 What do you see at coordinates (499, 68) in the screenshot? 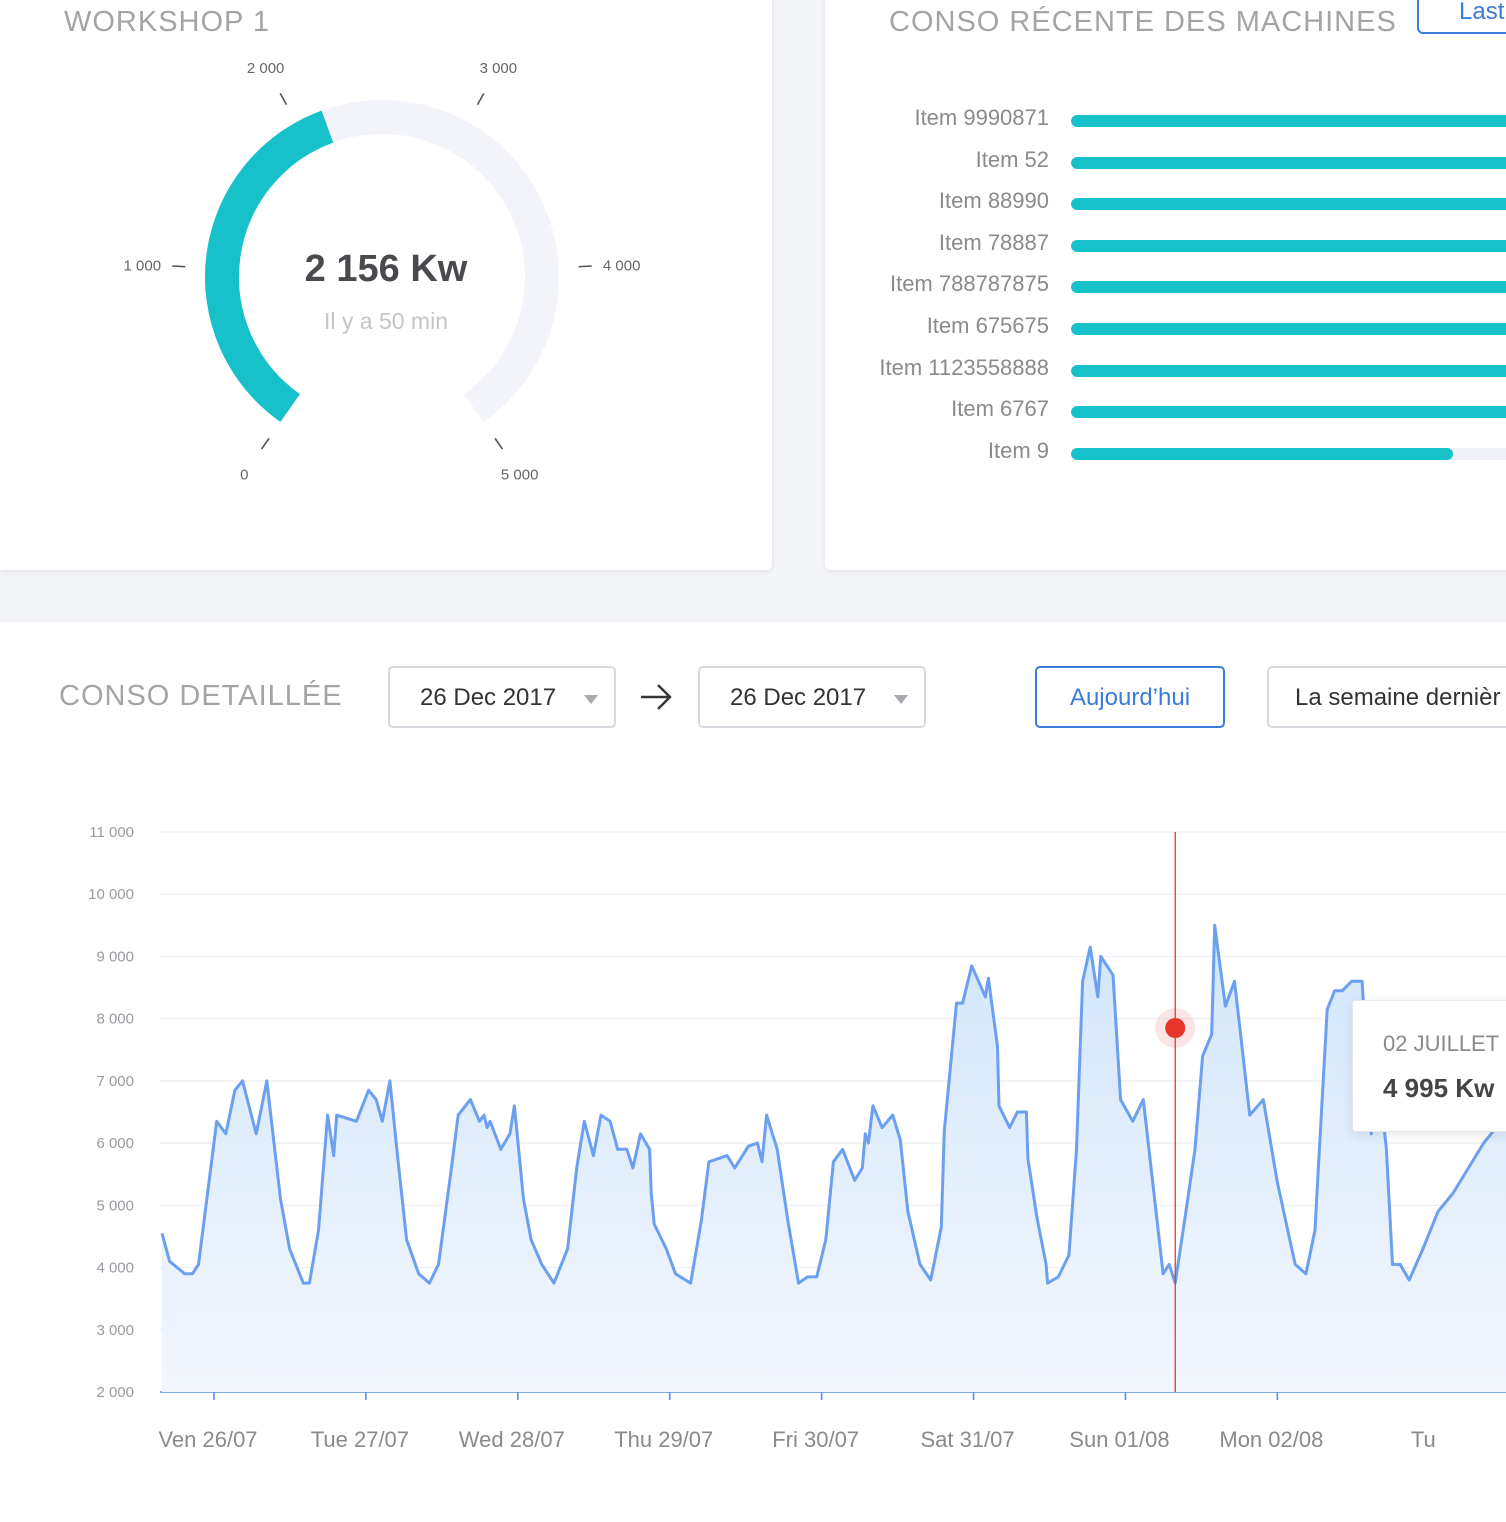
I see `gauge-tick-label: 3 000` at bounding box center [499, 68].